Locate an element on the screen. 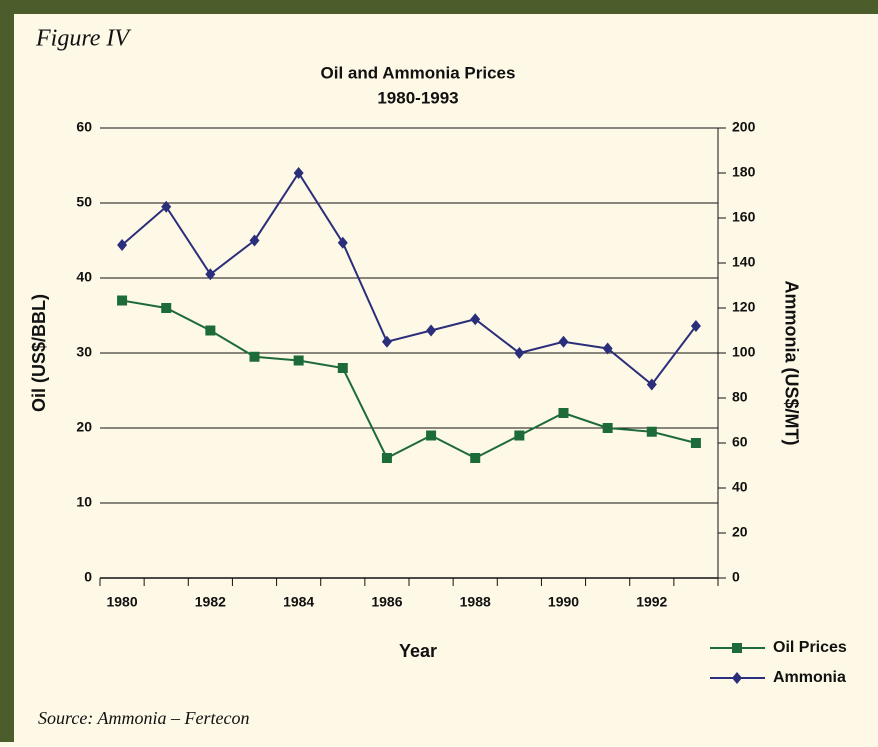 Image resolution: width=878 pixels, height=747 pixels. y2-tick-label: 200 is located at coordinates (744, 127).